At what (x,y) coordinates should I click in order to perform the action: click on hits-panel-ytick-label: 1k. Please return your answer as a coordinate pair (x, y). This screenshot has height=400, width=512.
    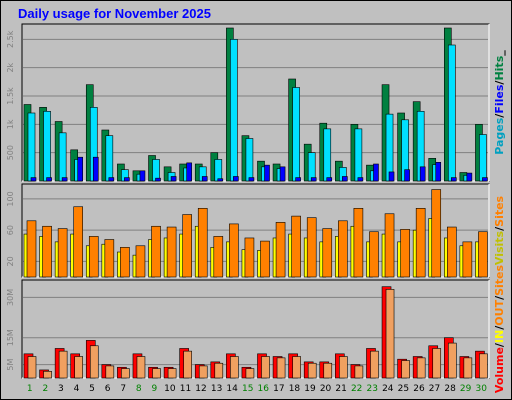
    Looking at the image, I should click on (10, 124).